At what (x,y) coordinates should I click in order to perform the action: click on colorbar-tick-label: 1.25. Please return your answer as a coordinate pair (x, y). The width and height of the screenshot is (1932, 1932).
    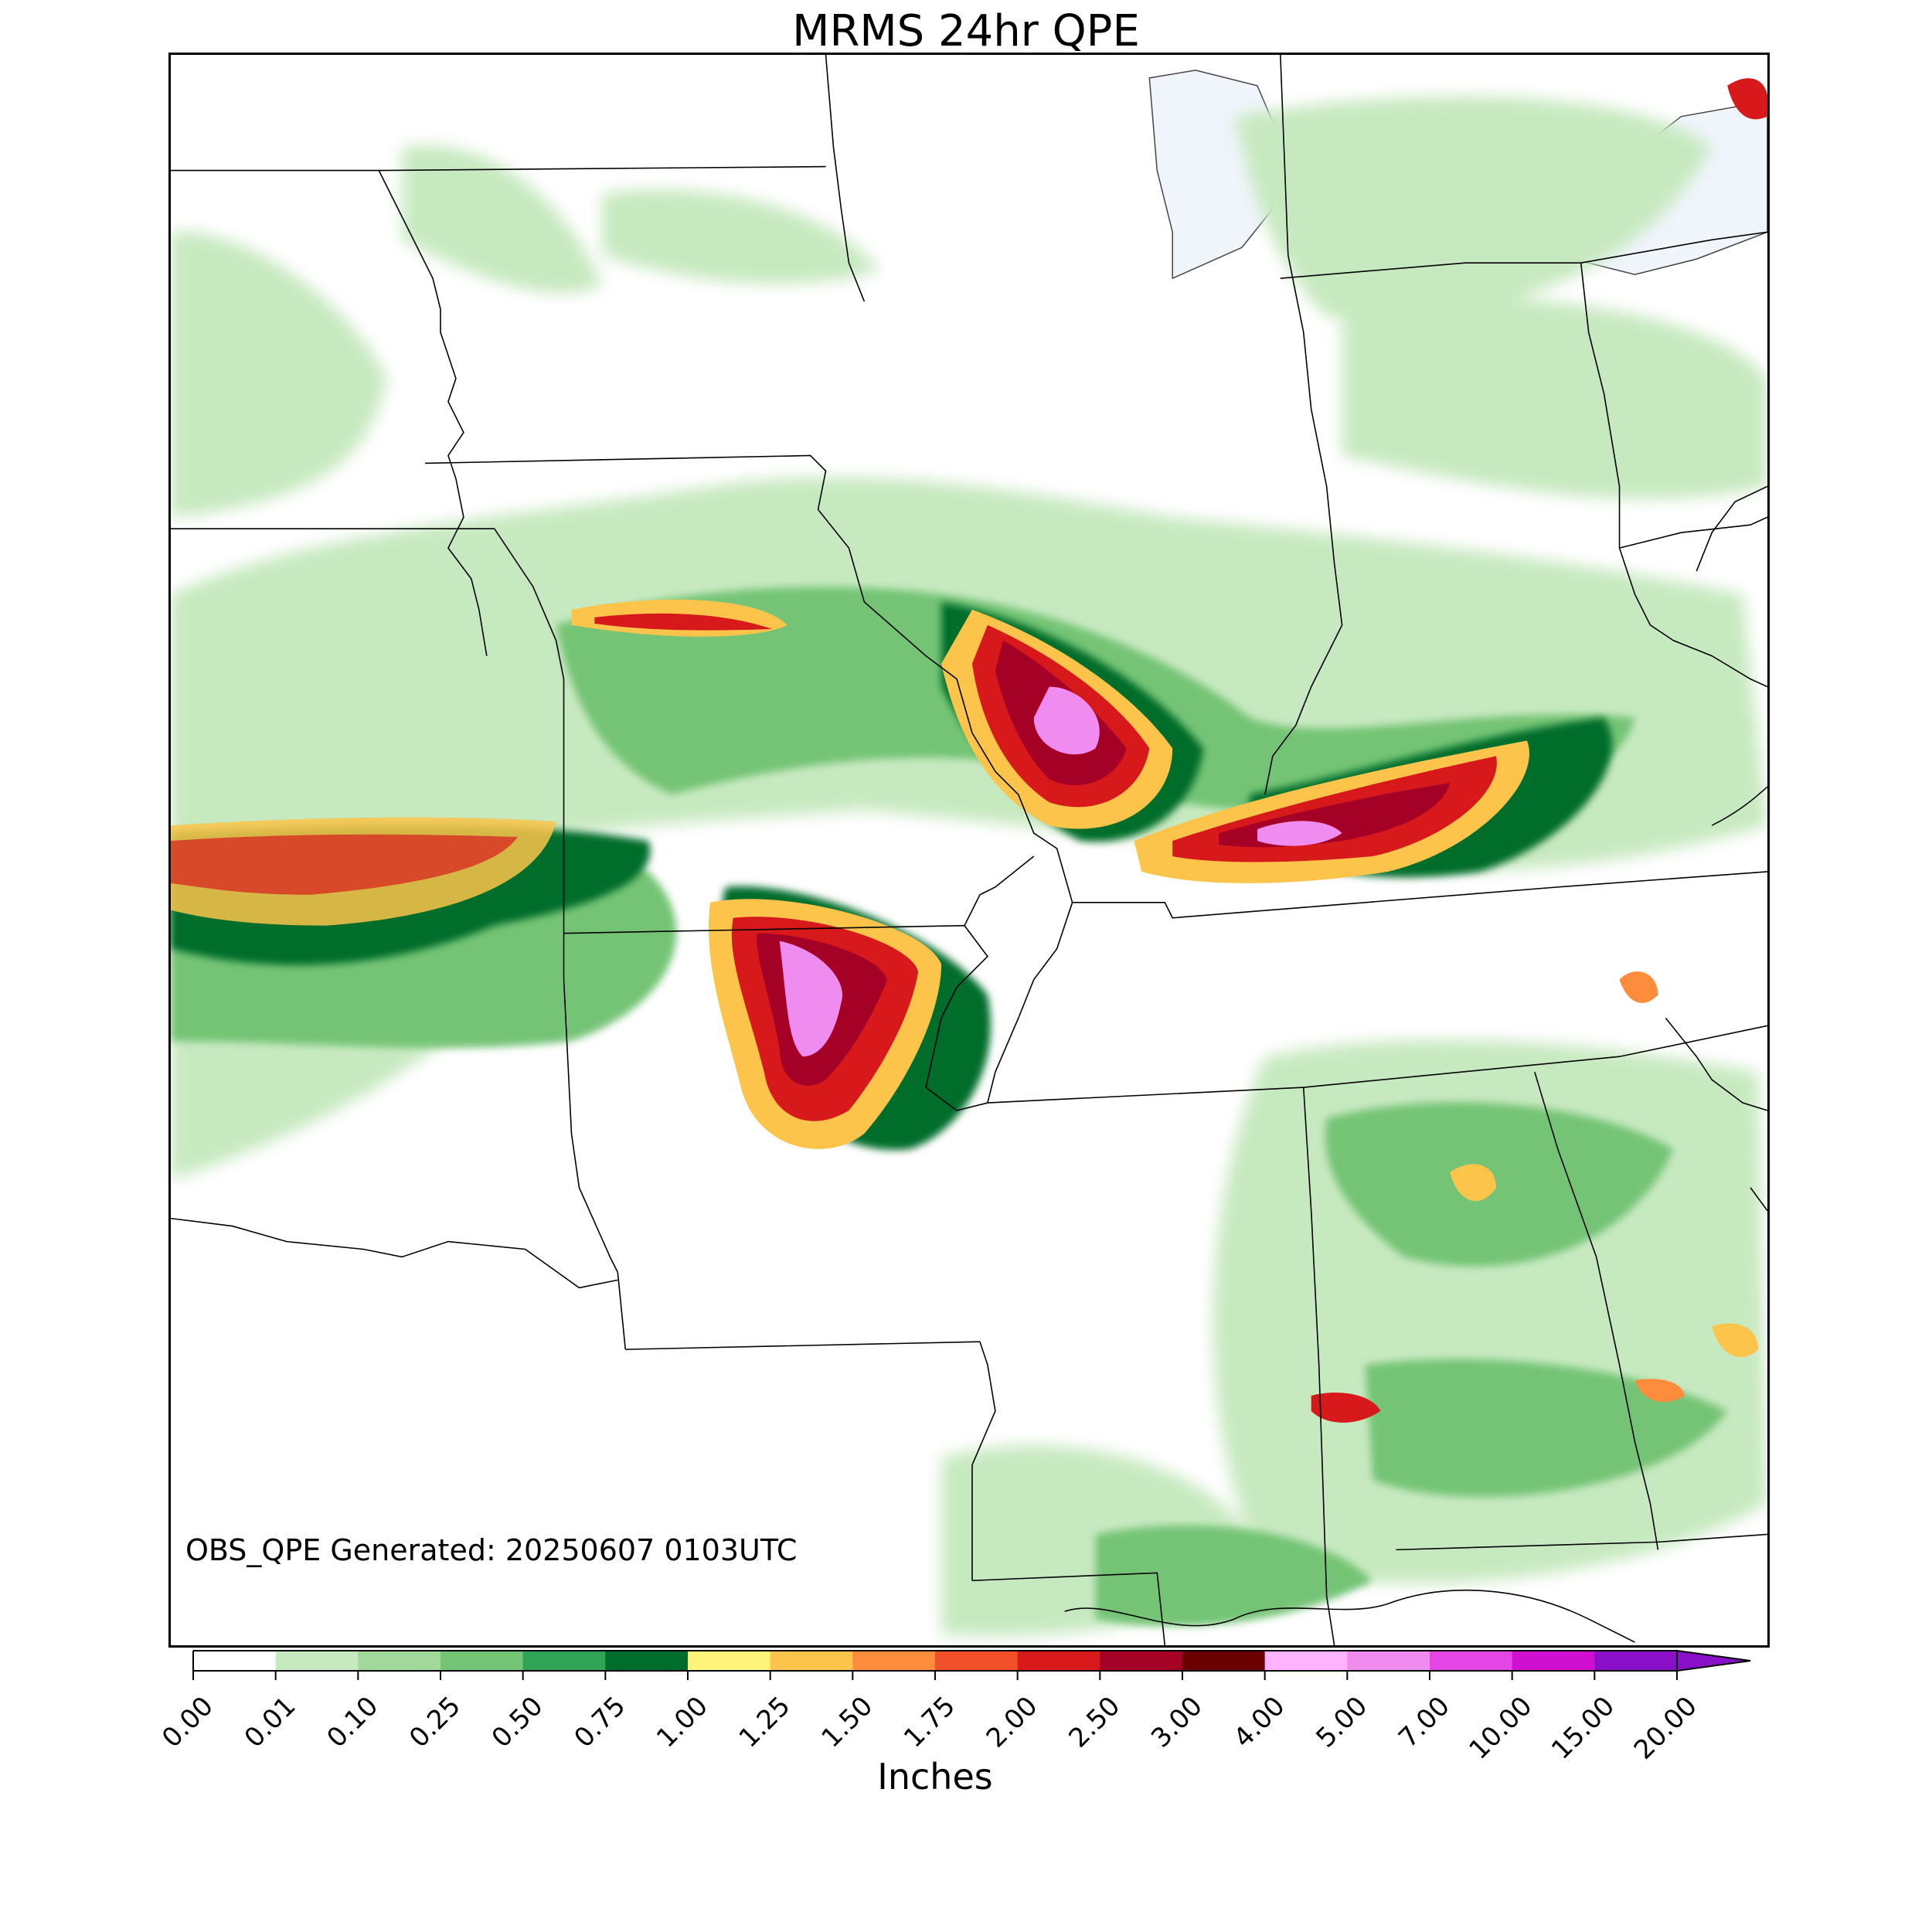
    Looking at the image, I should click on (765, 1723).